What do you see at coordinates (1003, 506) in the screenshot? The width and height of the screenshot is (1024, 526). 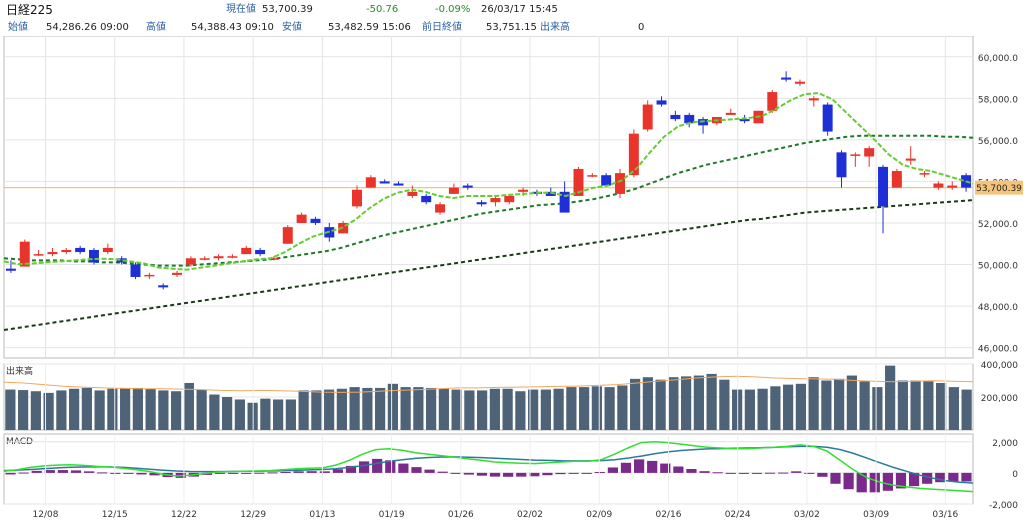 I see `macd-axis-tick: -2,000` at bounding box center [1003, 506].